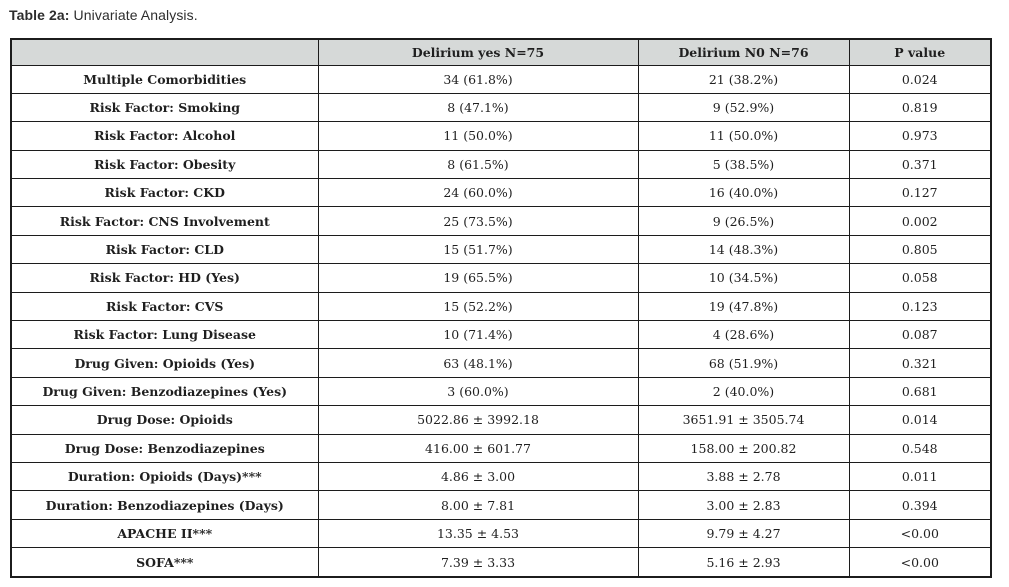  I want to click on p-value: 0.973, so click(920, 136).